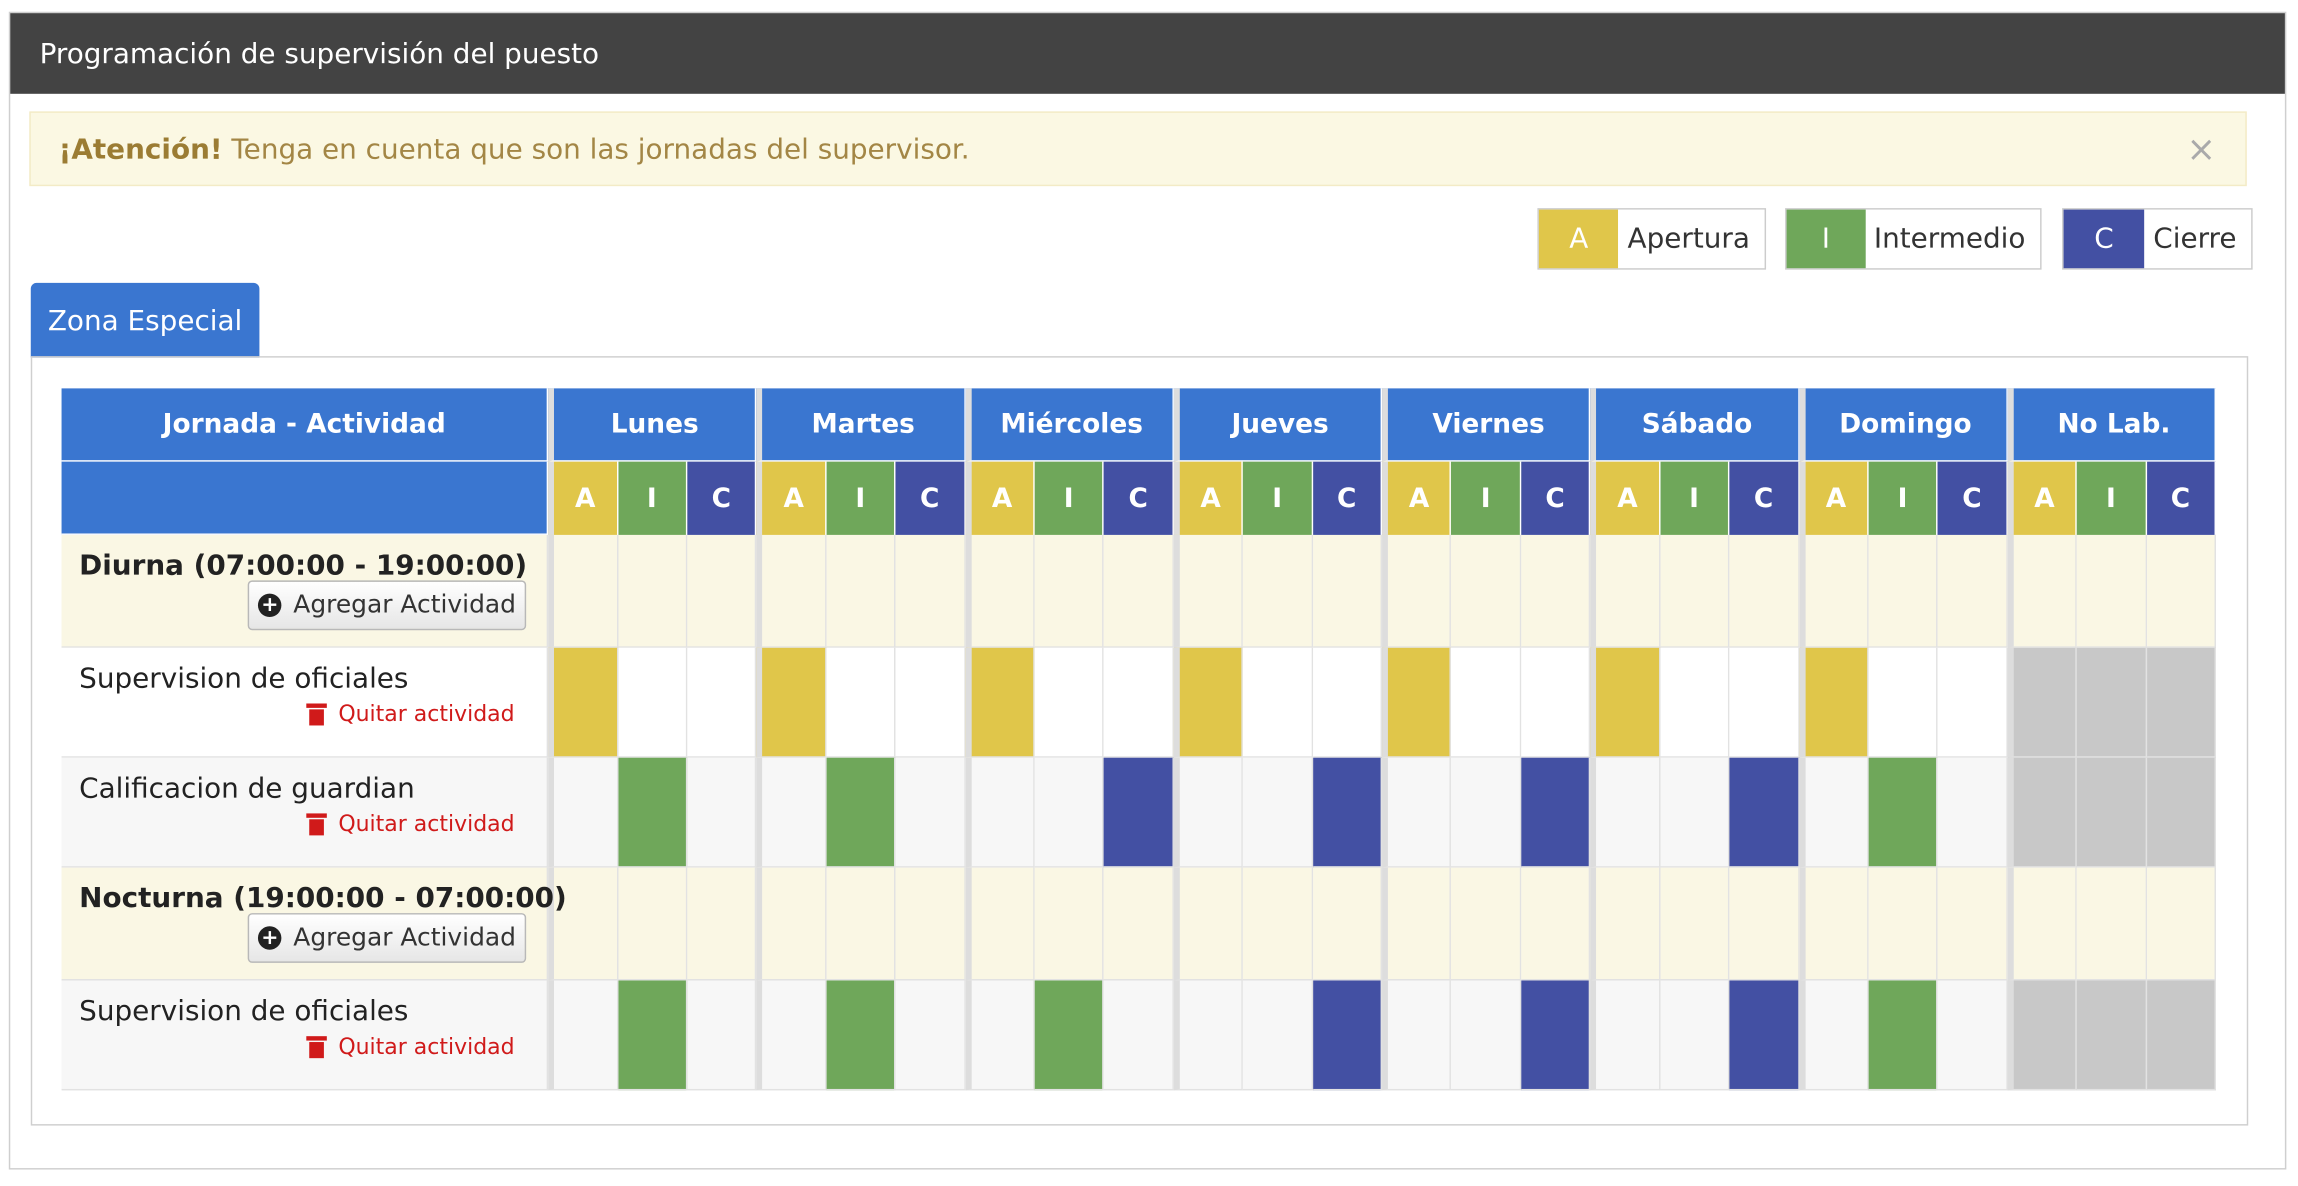 Image resolution: width=2298 pixels, height=1186 pixels. I want to click on tab-zona-especial: Zona Especial, so click(145, 320).